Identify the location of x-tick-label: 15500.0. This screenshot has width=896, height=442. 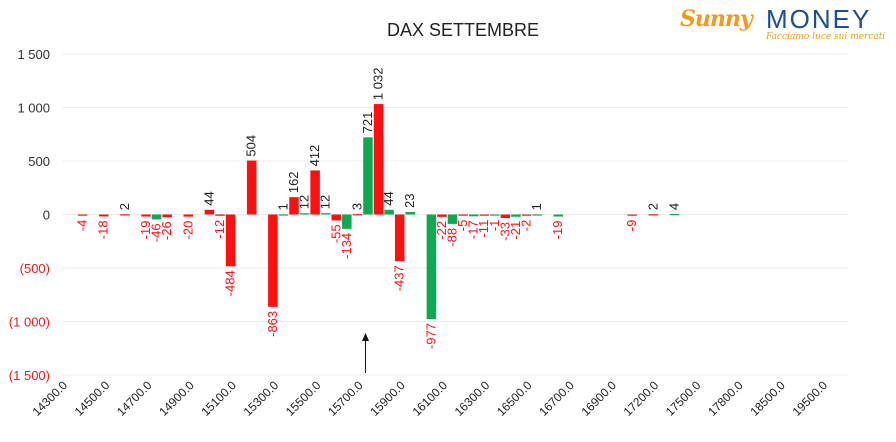
(303, 398).